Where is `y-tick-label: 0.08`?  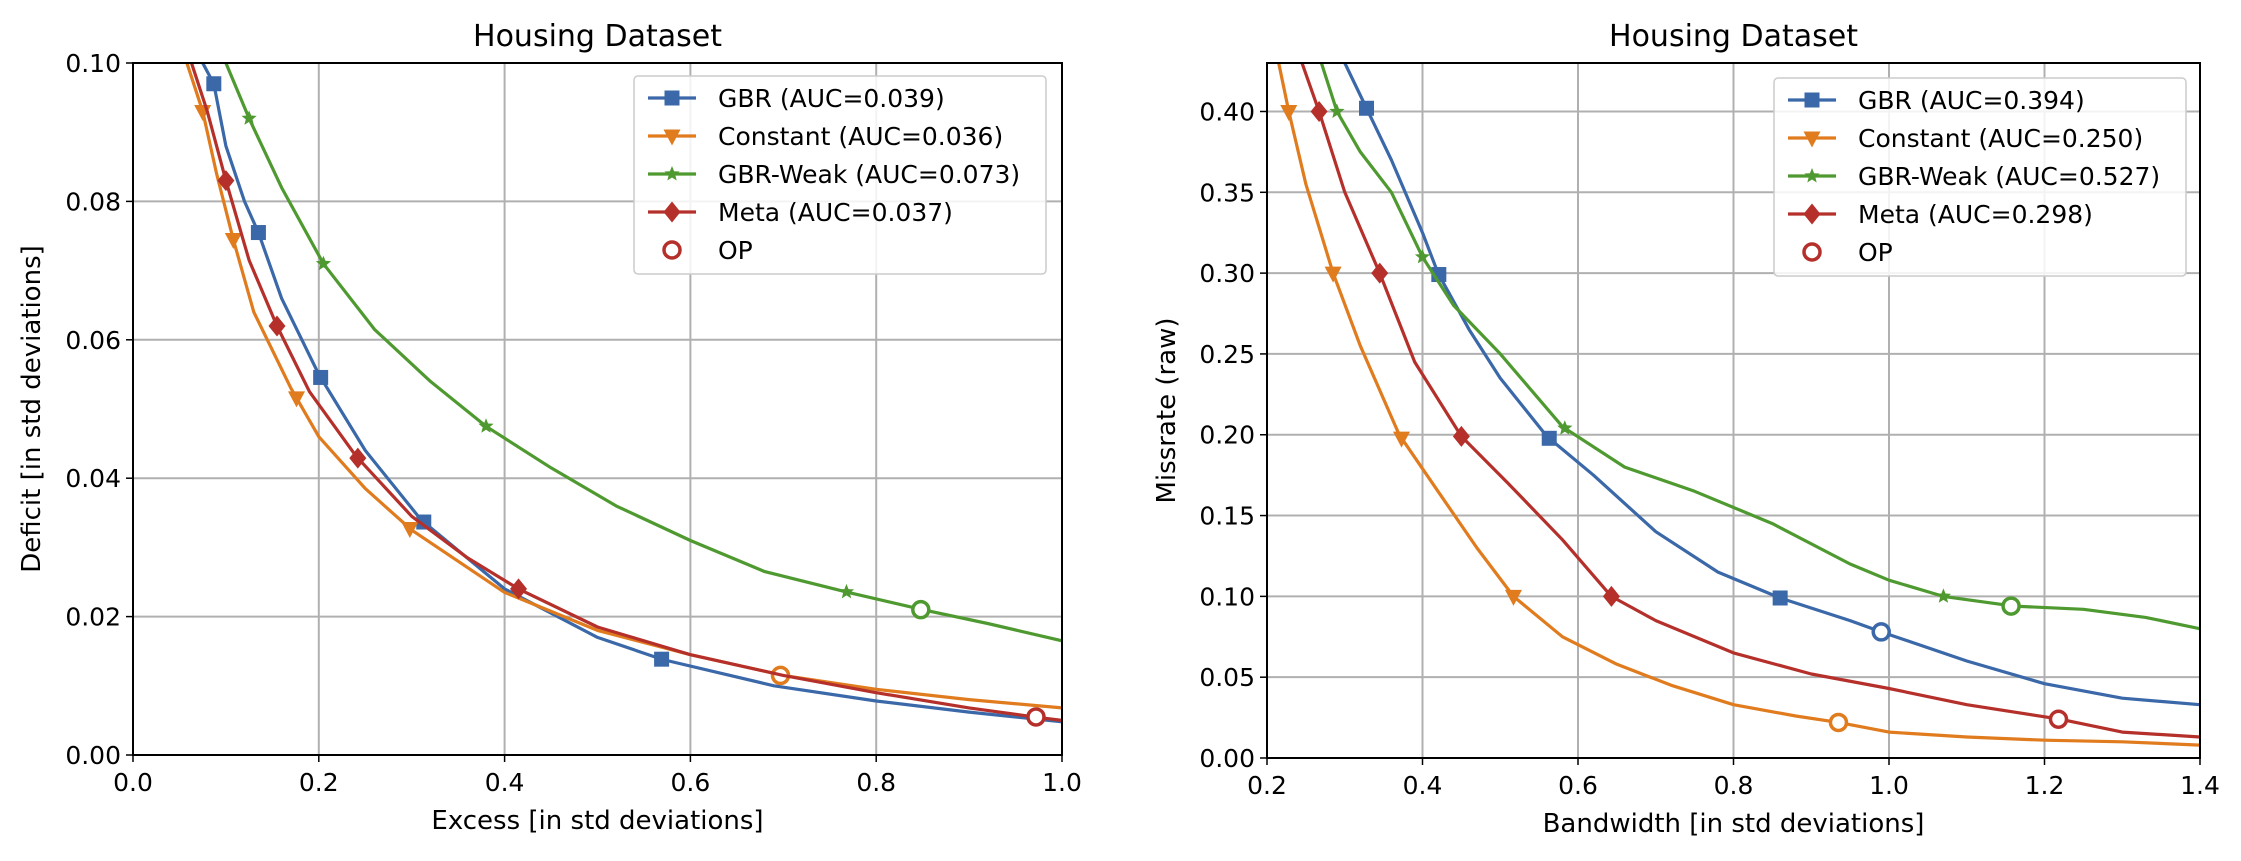 y-tick-label: 0.08 is located at coordinates (93, 201).